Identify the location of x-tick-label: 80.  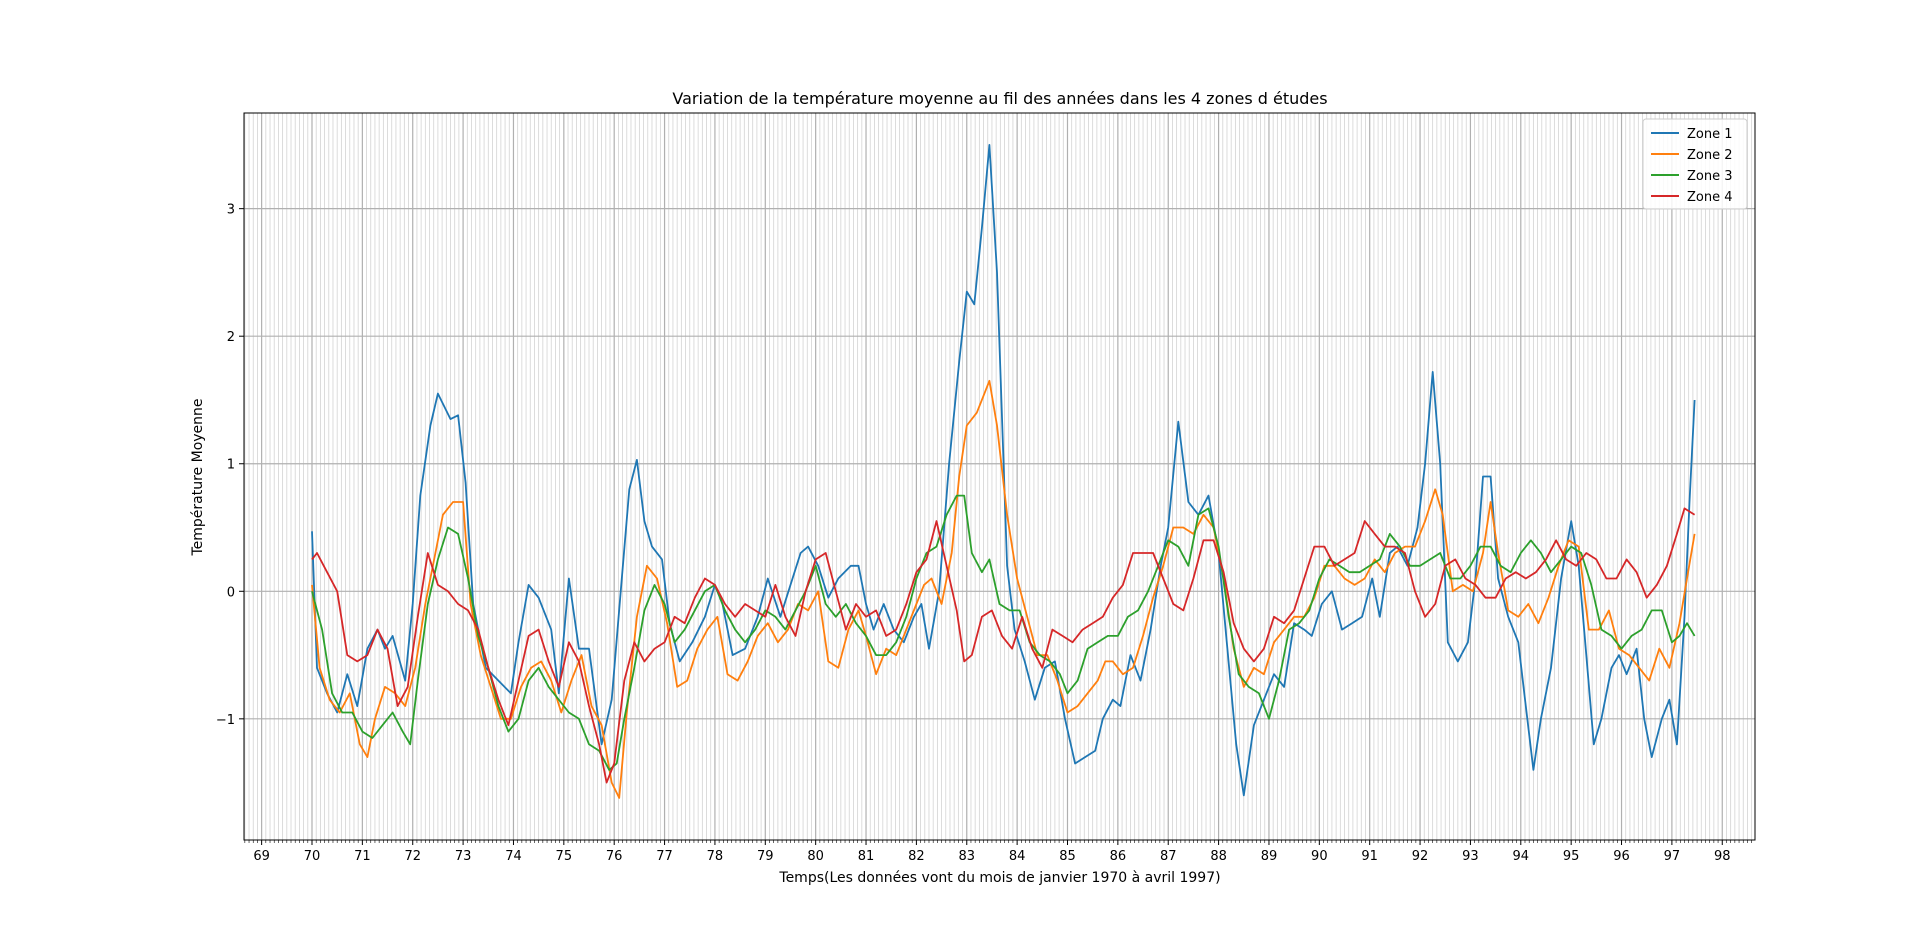
(815, 856).